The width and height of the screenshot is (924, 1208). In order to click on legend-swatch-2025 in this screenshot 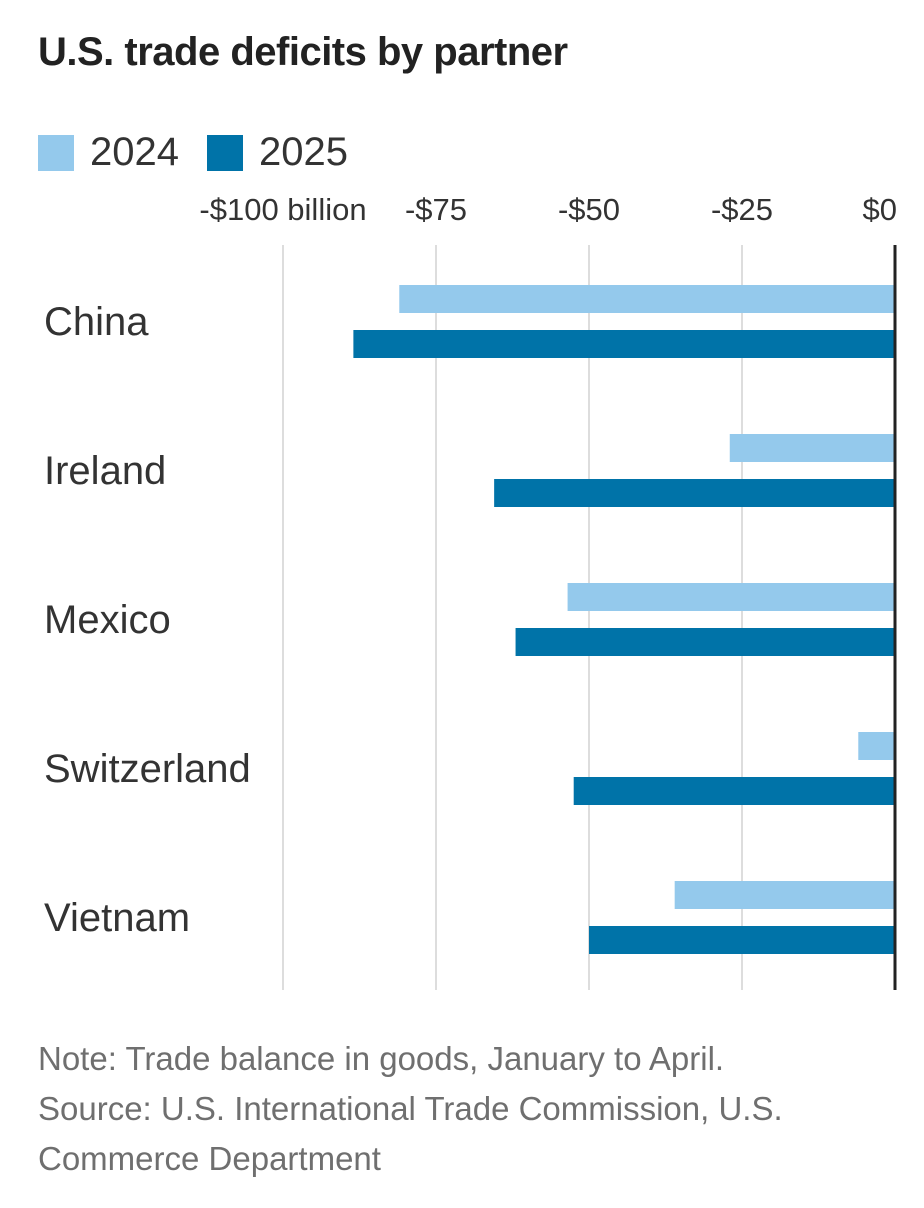, I will do `click(224, 152)`.